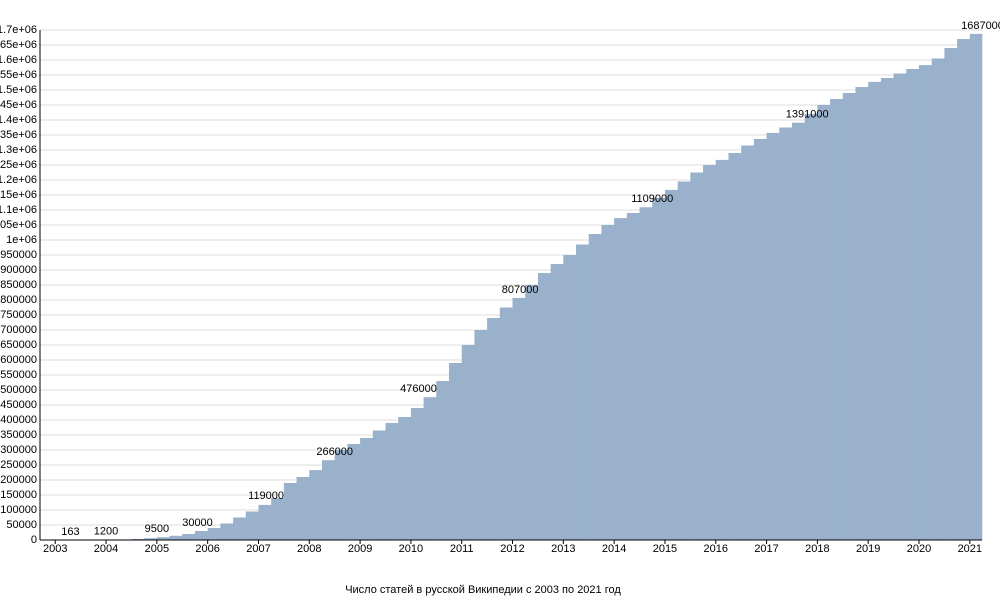 The height and width of the screenshot is (600, 1000). Describe the element at coordinates (21, 525) in the screenshot. I see `y-tick-label: 50000` at that location.